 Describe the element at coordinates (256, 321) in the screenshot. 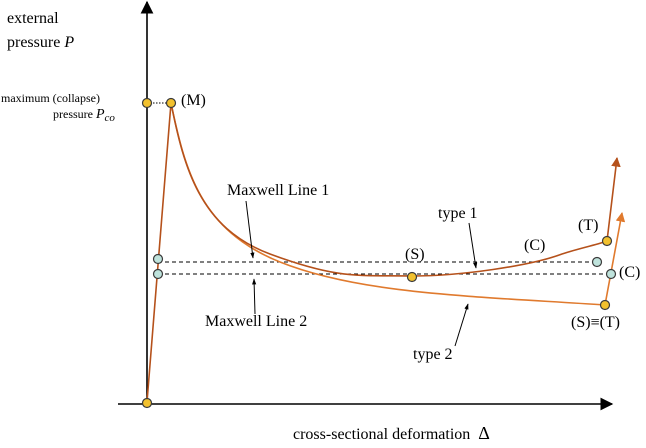

I see `label-maxwell-line-2: Maxwell Line 2` at that location.